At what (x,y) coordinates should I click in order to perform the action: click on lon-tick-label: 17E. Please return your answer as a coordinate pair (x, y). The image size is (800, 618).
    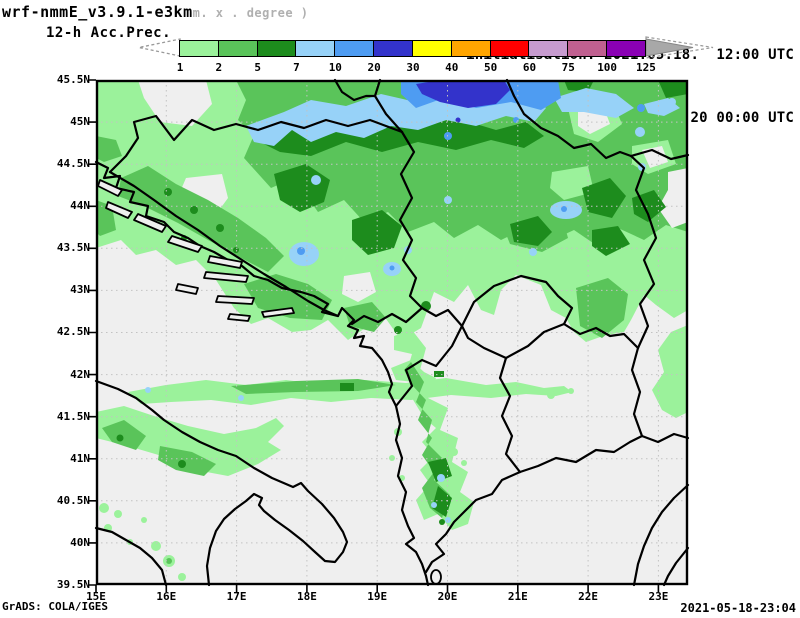
    Looking at the image, I should click on (236, 596).